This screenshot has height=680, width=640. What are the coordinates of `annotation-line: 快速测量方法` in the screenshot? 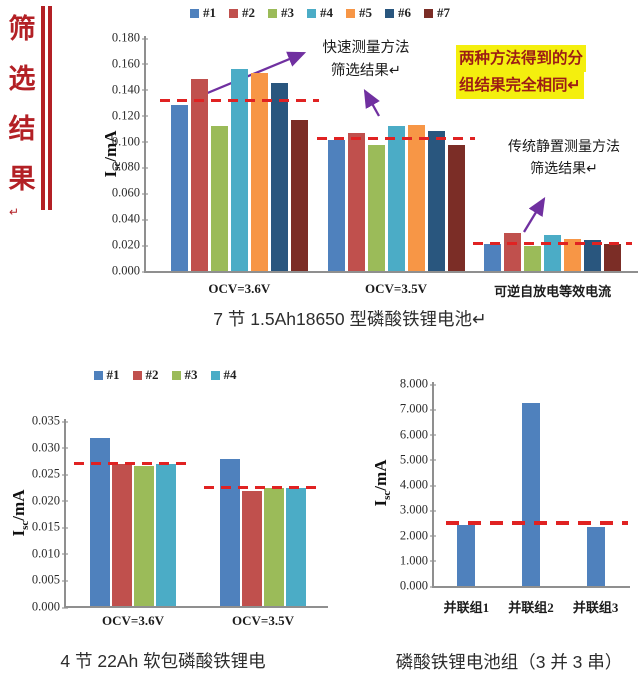 It's located at (366, 48).